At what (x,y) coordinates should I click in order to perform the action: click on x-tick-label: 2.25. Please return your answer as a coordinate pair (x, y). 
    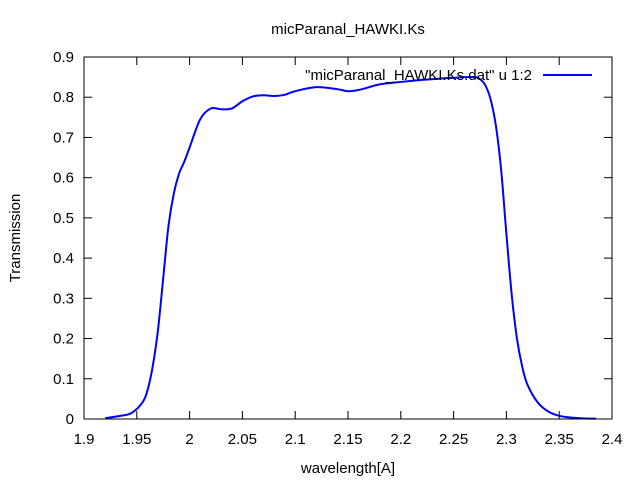
    Looking at the image, I should click on (453, 439).